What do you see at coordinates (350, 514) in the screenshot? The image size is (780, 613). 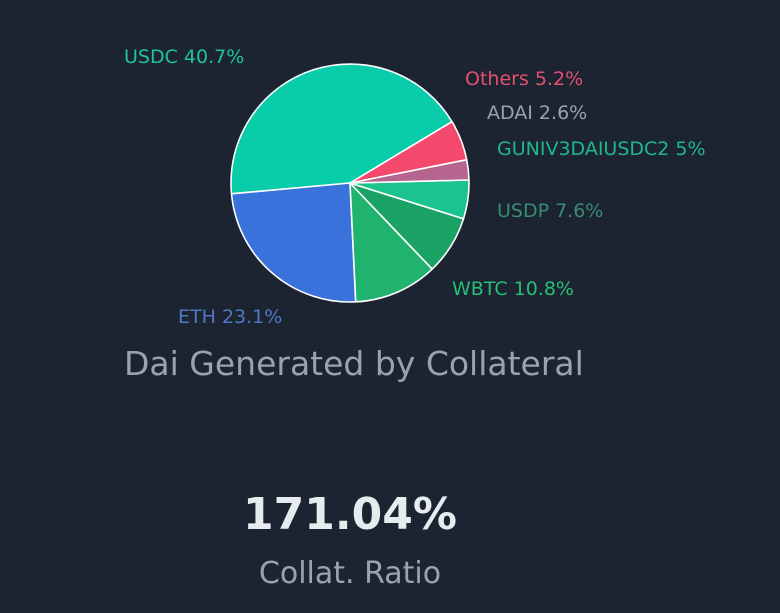 I see `collat-ratio-value: 171.04%` at bounding box center [350, 514].